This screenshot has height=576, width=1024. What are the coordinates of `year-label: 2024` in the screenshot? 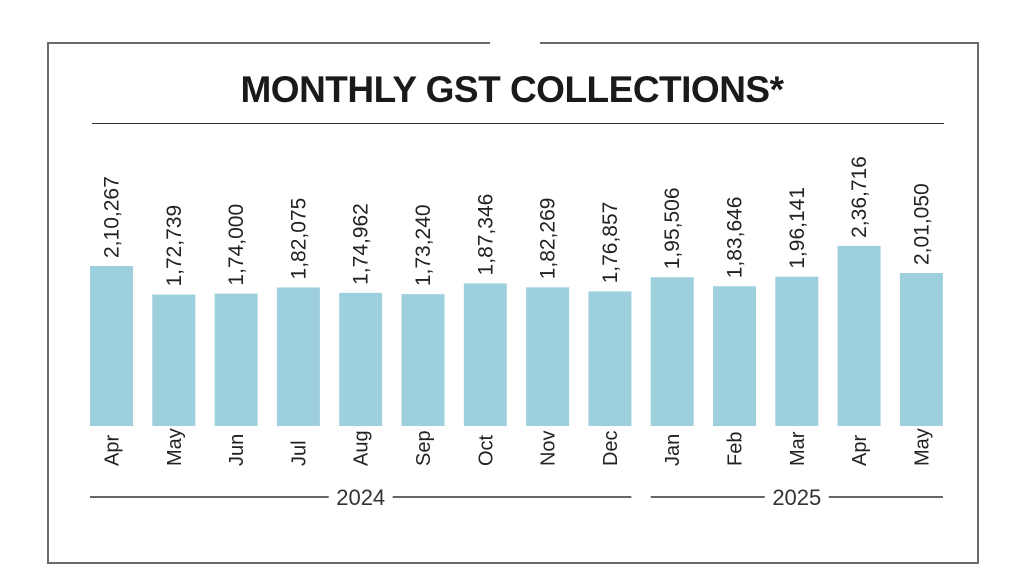 It's located at (360, 497).